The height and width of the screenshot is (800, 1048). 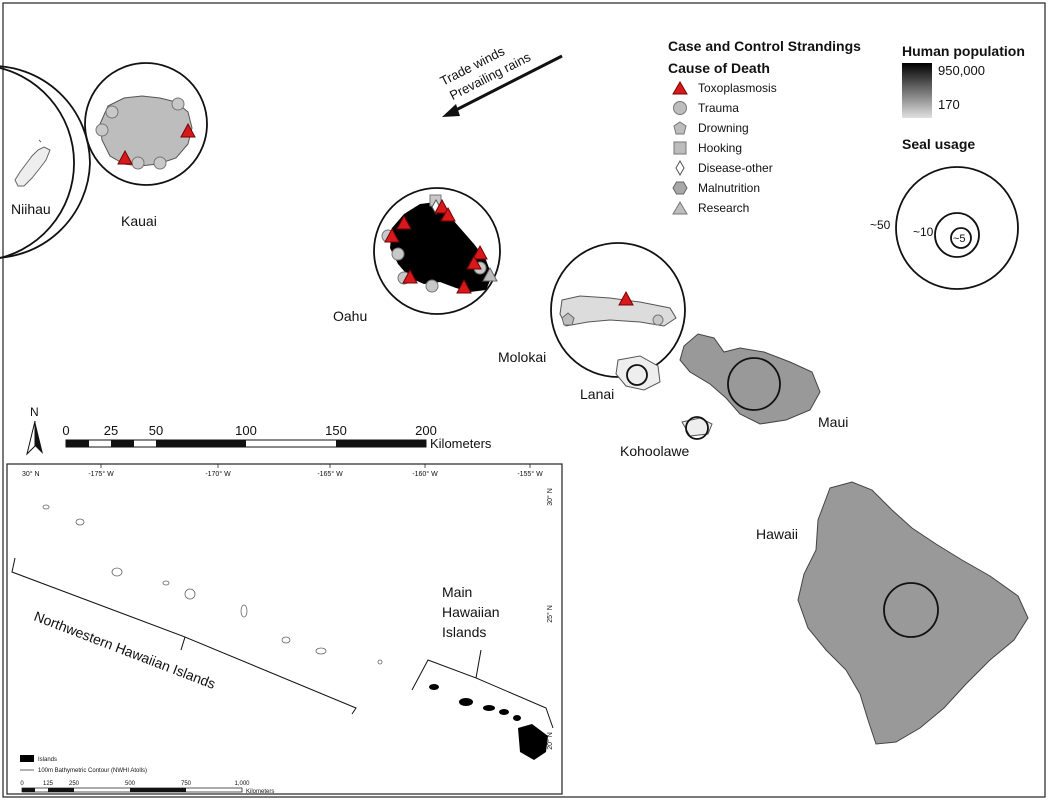 I want to click on trade-wind-arrow, so click(x=502, y=85).